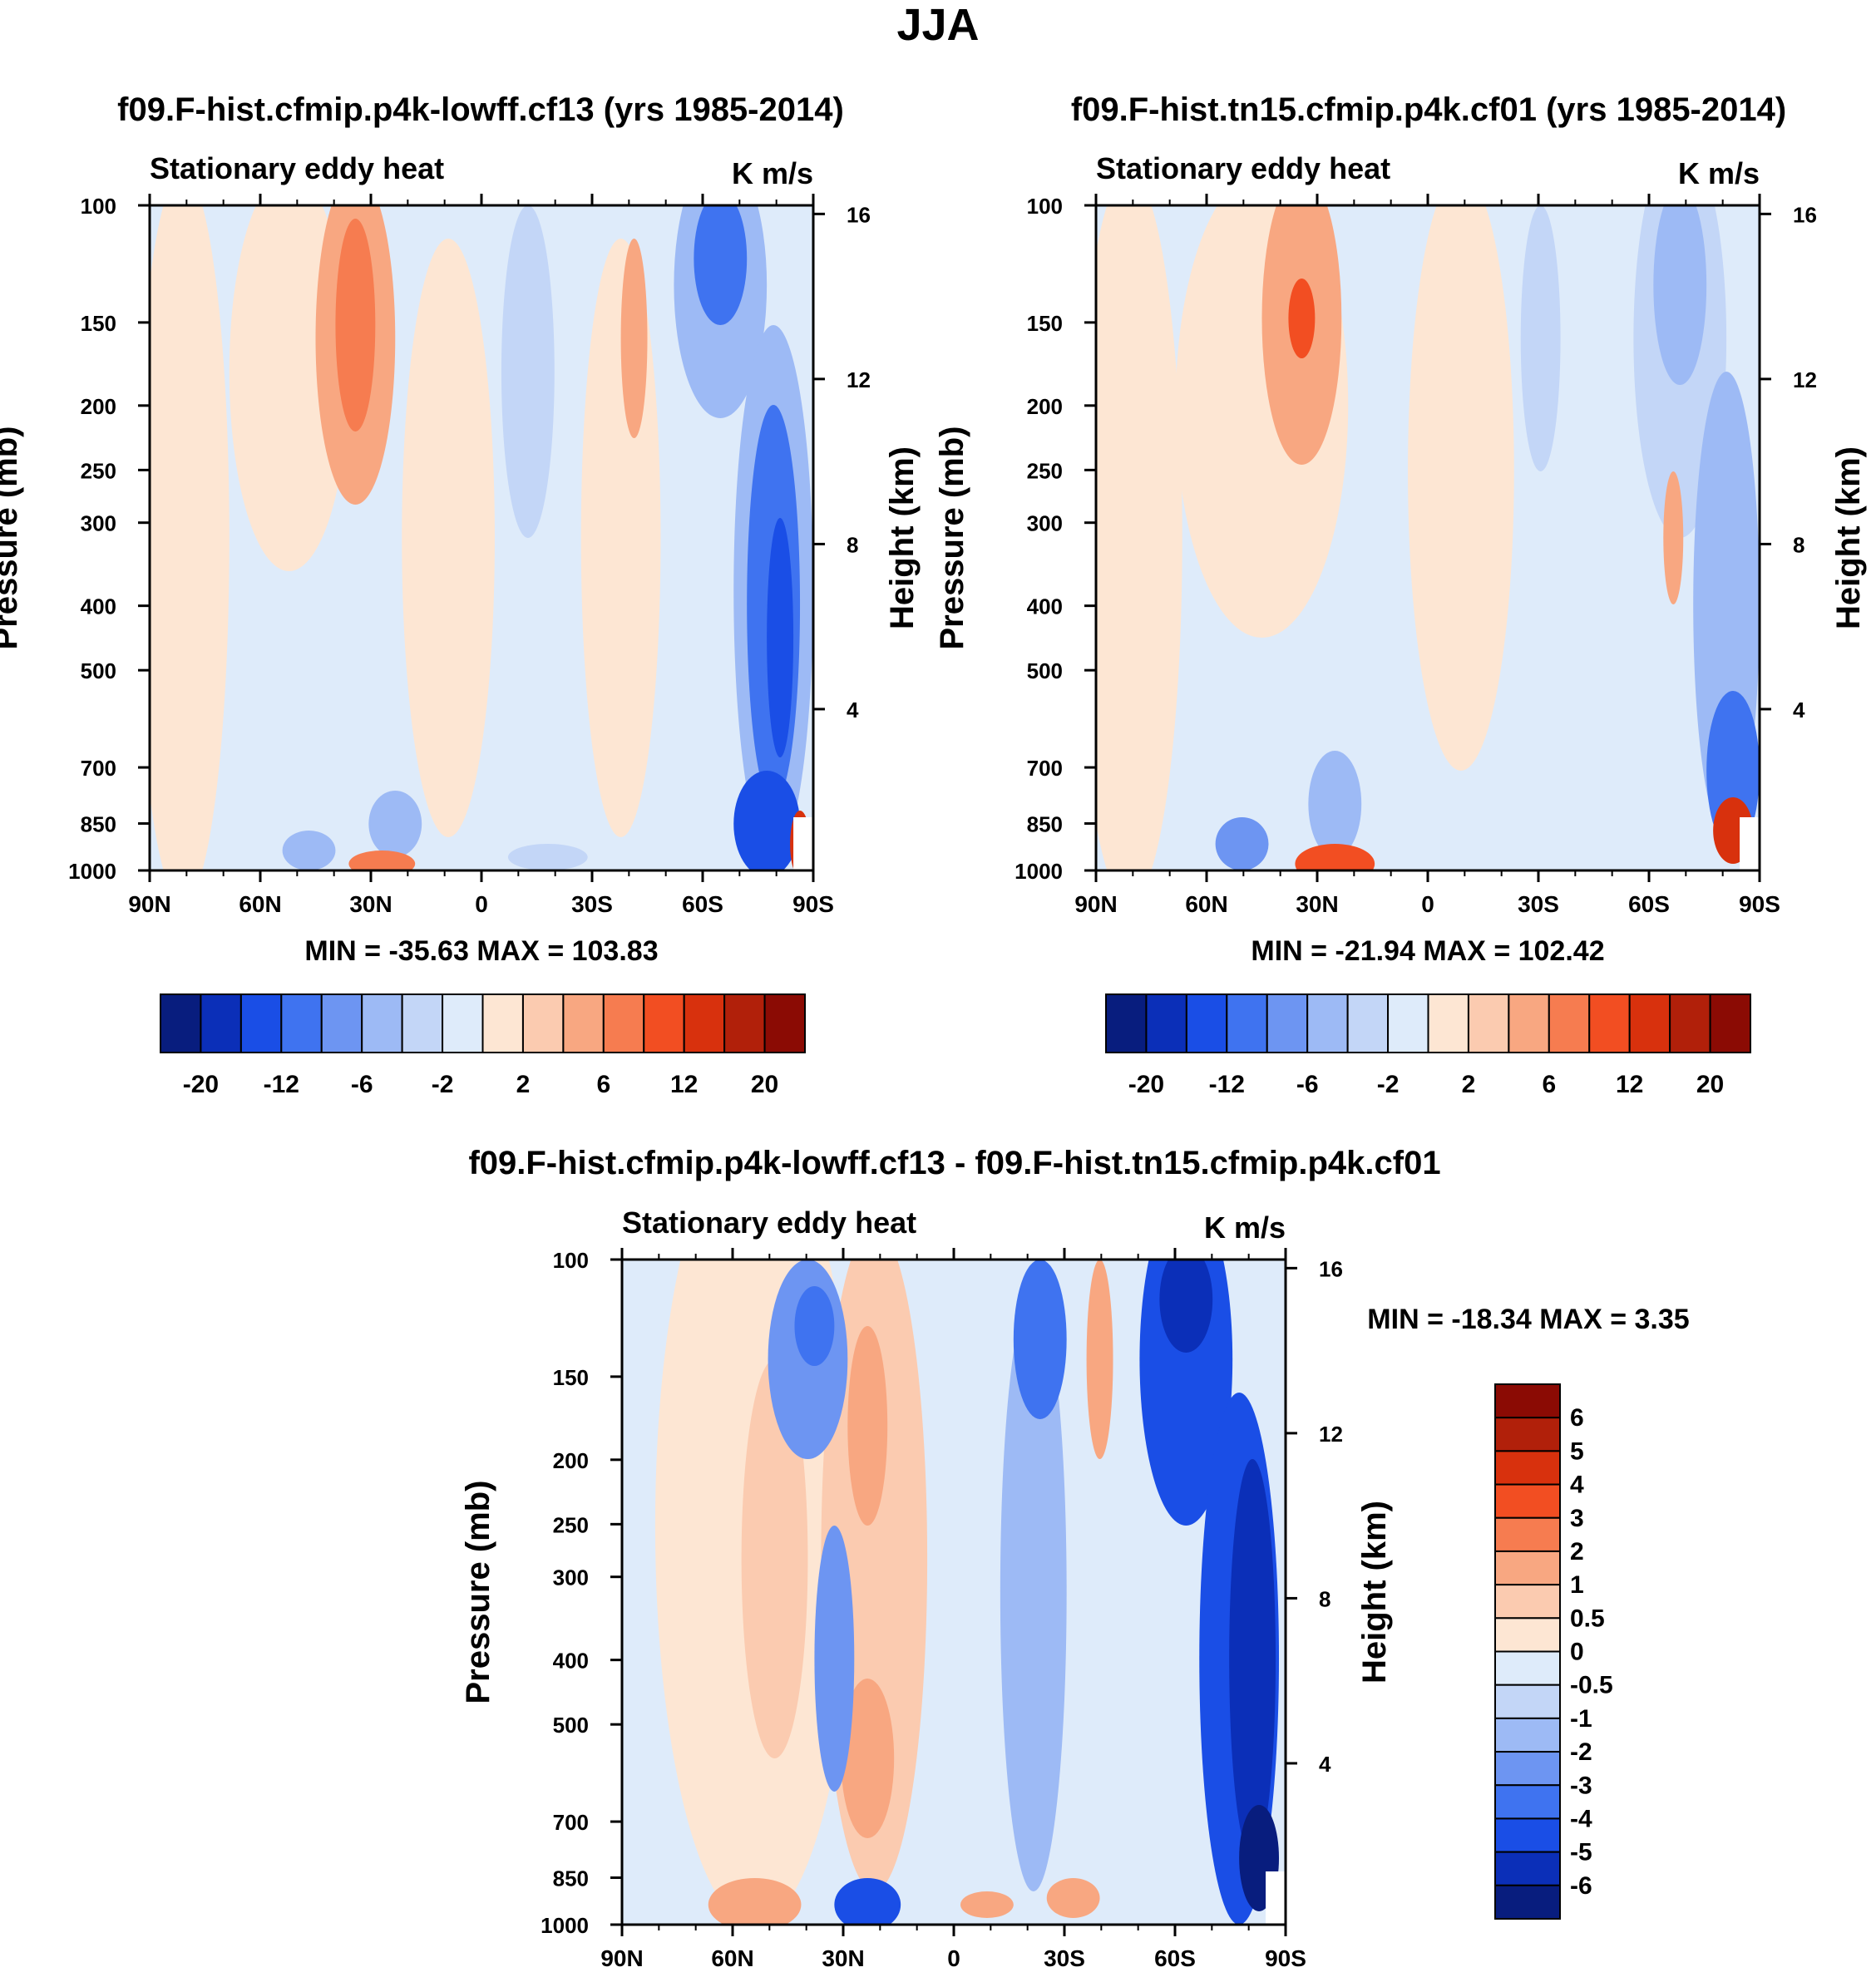  What do you see at coordinates (853, 710) in the screenshot?
I see `height-tick-label: 4` at bounding box center [853, 710].